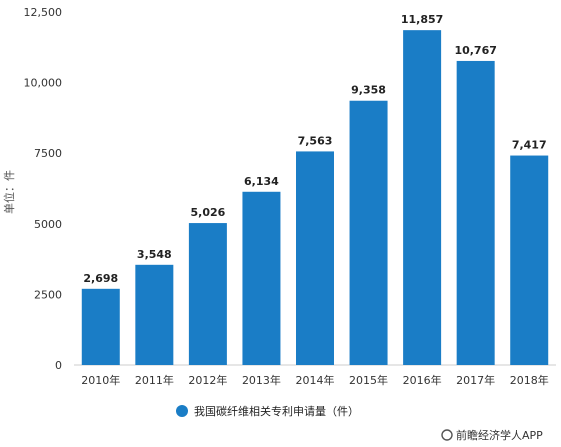 Image resolution: width=561 pixels, height=447 pixels. What do you see at coordinates (154, 380) in the screenshot?
I see `x-tick-label: 2011年` at bounding box center [154, 380].